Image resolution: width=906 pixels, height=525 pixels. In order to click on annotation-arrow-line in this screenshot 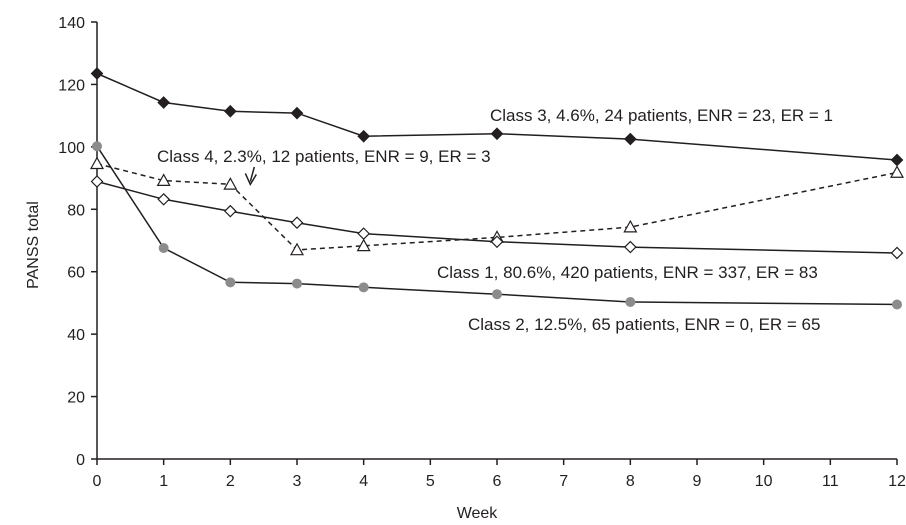, I will do `click(252, 174)`.